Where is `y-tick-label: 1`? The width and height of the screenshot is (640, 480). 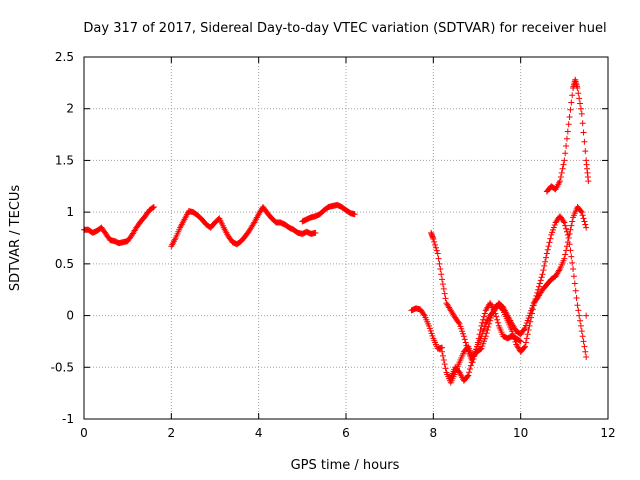 y-tick-label: 1 is located at coordinates (70, 212).